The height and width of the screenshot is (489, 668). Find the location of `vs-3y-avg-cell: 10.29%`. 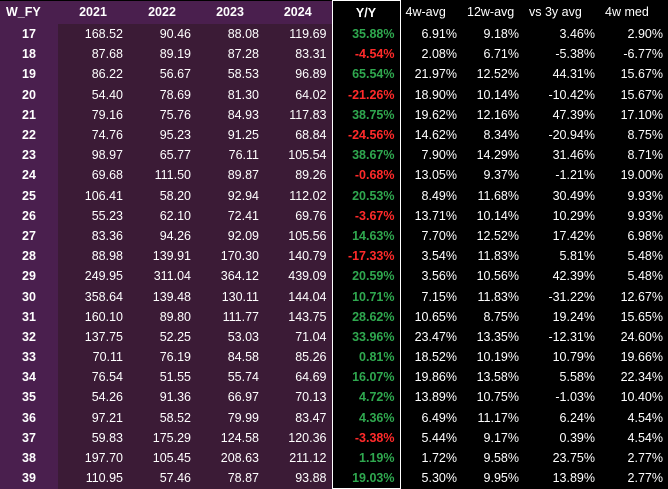

vs-3y-avg-cell: 10.29% is located at coordinates (573, 215).